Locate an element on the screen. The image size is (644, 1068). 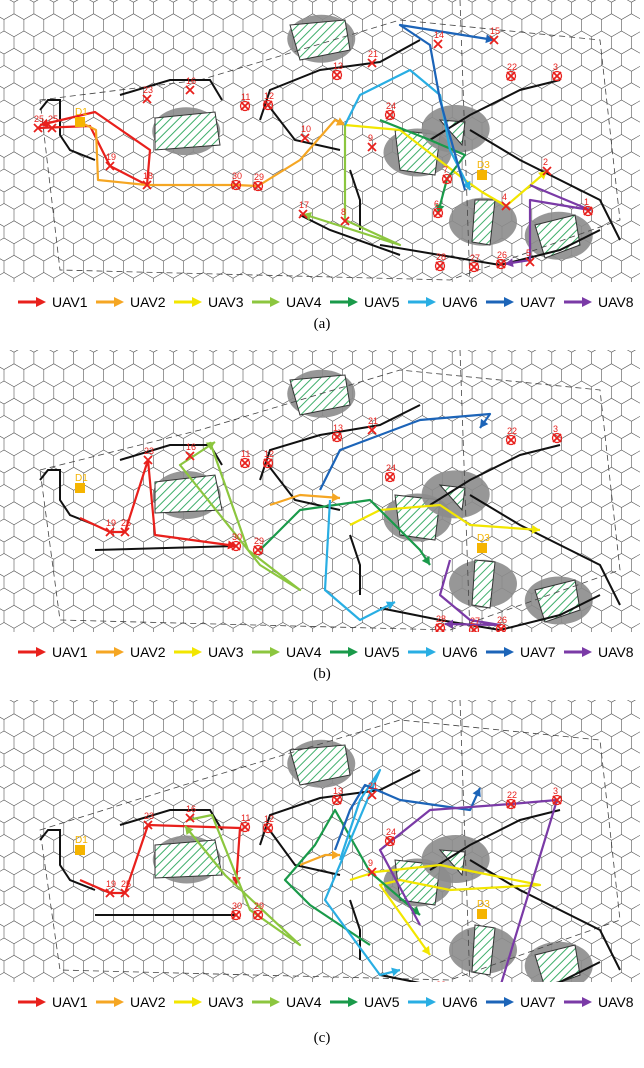
uav8-route is located at coordinates (470, 593).